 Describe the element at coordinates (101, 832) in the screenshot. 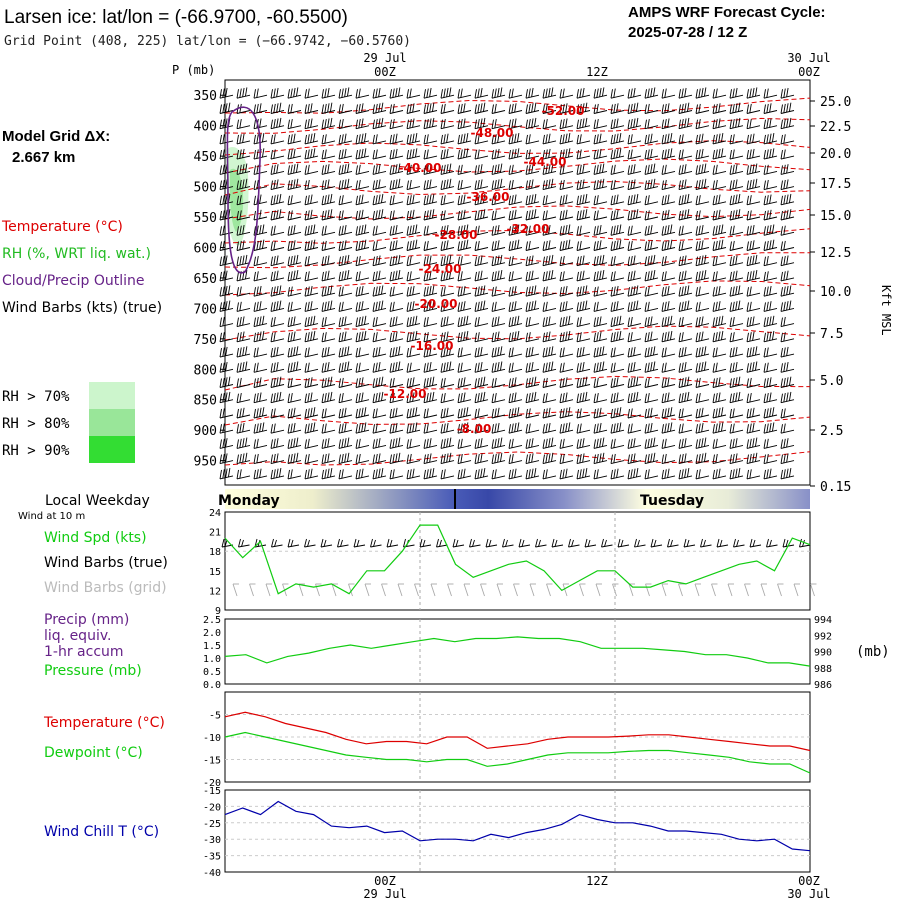

I see `wind-chill-label: Wind Chill T (°C)` at that location.